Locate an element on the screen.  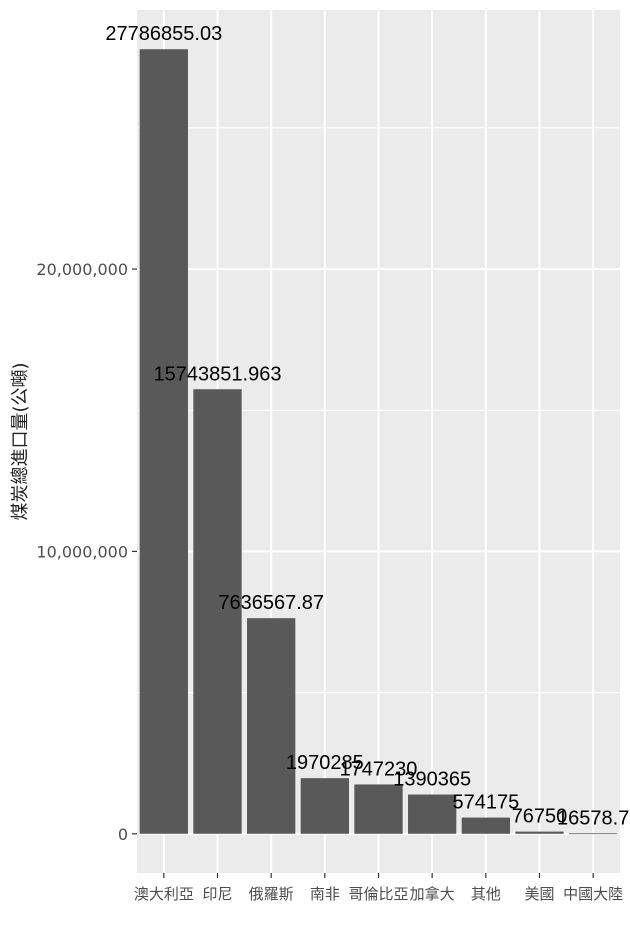
data-label: 1970285 is located at coordinates (325, 763).